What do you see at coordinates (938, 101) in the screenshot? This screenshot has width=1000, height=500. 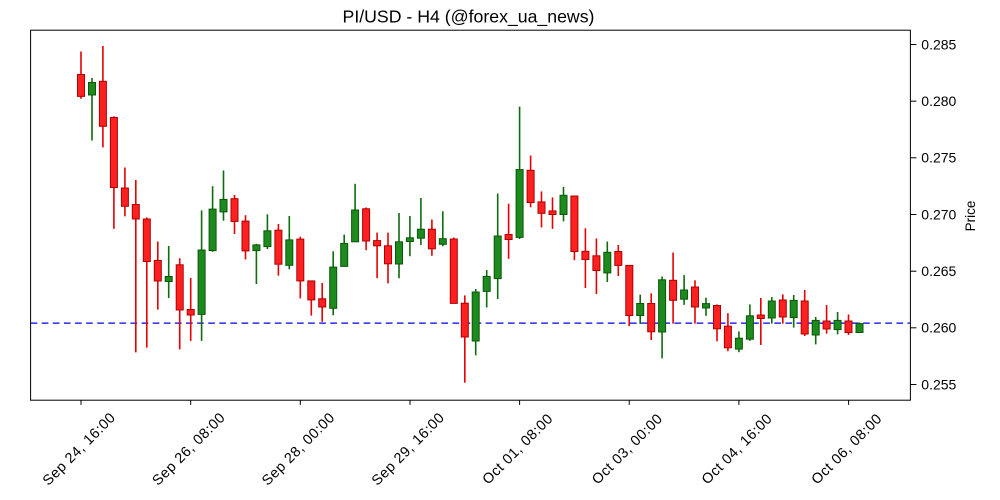 I see `svg-text: 0.280` at bounding box center [938, 101].